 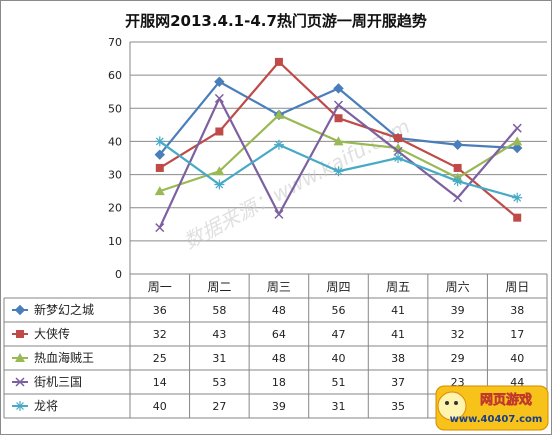 I want to click on table-row: 大侠传 32 43 64 47 41 32 17, so click(x=268, y=333).